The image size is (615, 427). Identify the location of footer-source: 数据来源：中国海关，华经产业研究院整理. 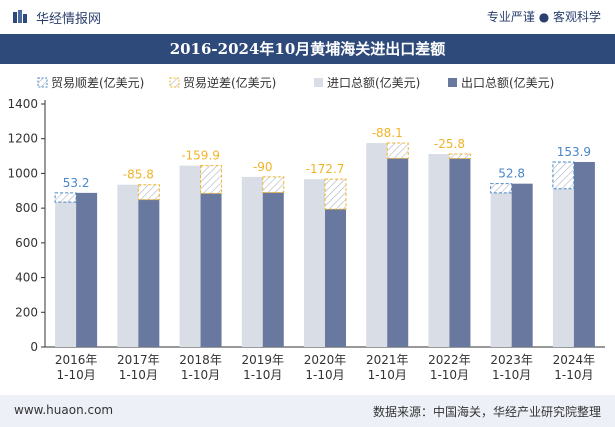
(486, 412).